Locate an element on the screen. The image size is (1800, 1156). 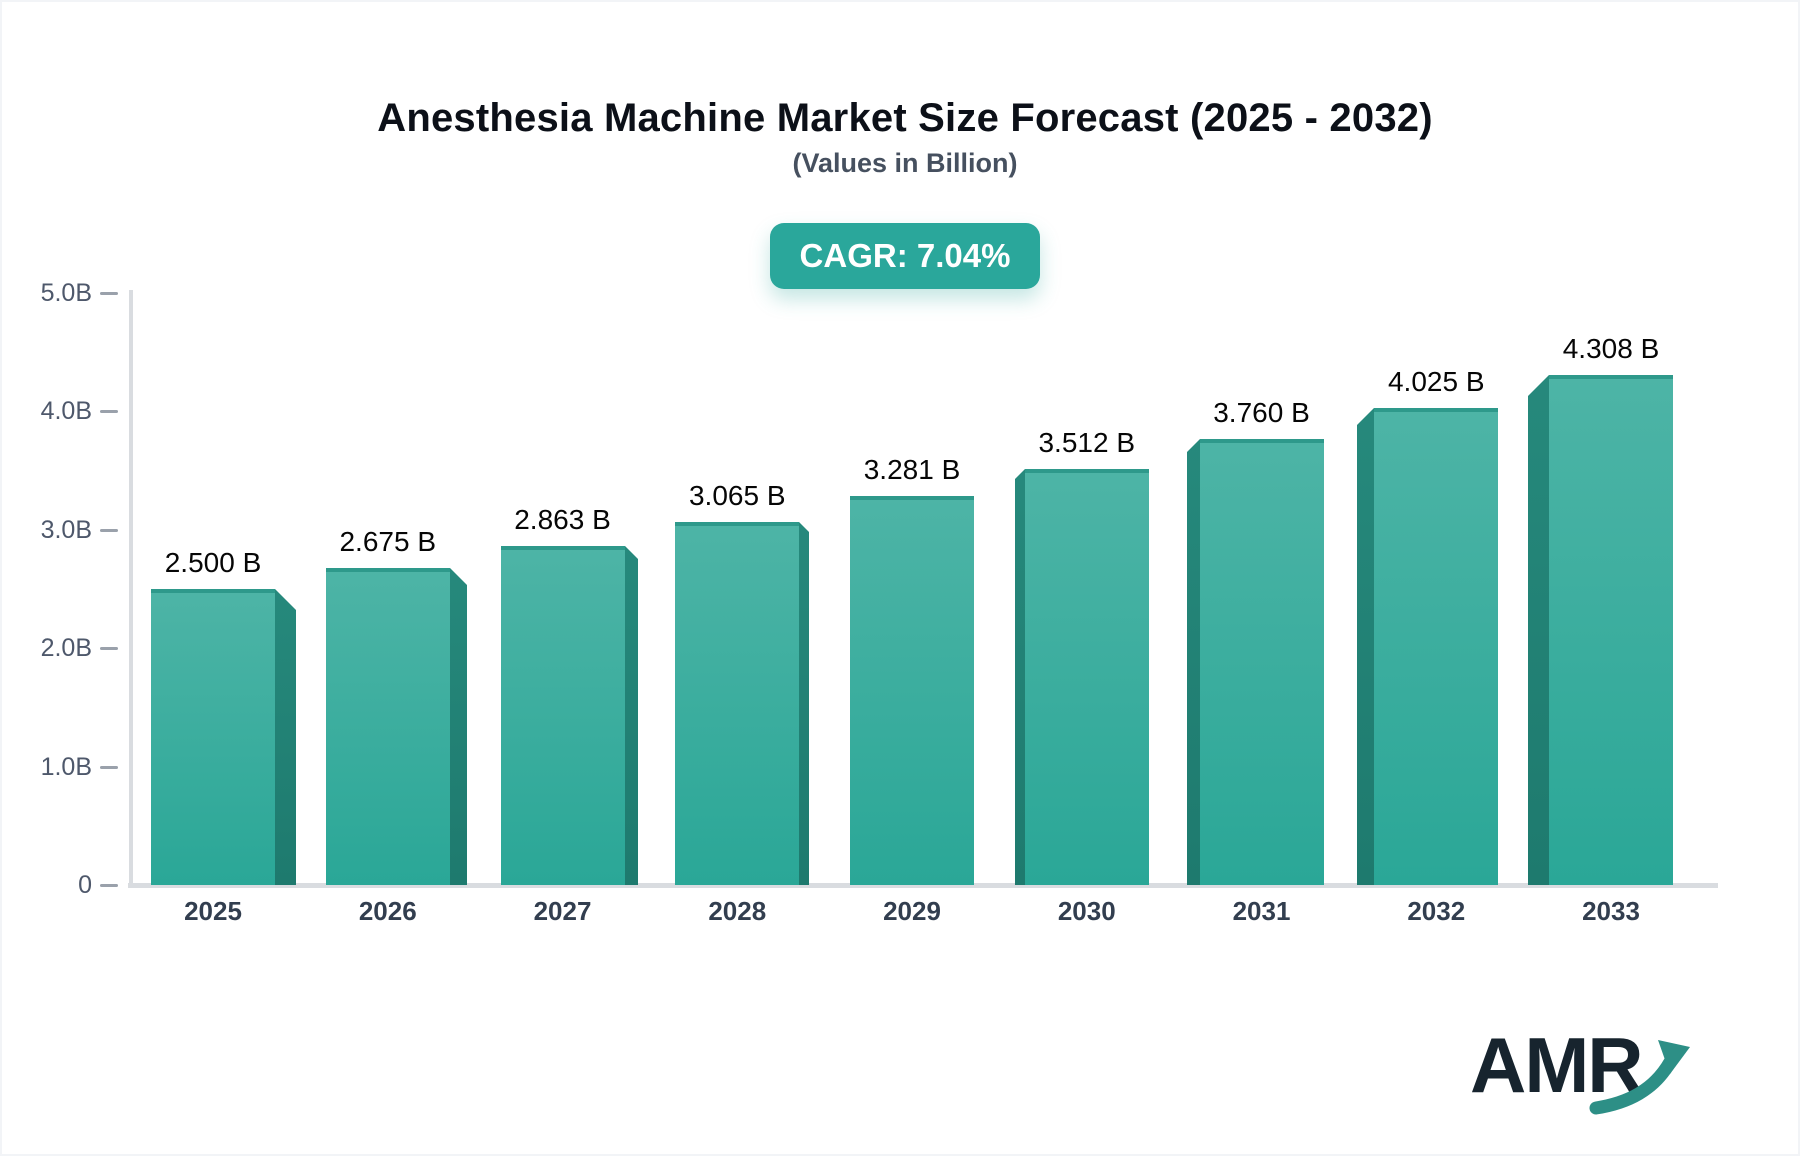
logo-arrow-icon is located at coordinates (1633, 1085).